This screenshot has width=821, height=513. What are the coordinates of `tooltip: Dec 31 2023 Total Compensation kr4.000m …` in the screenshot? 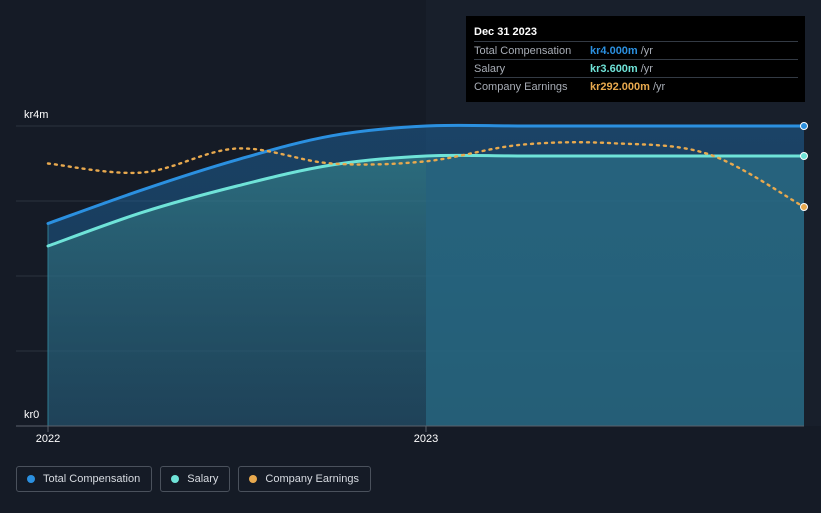 It's located at (635, 59).